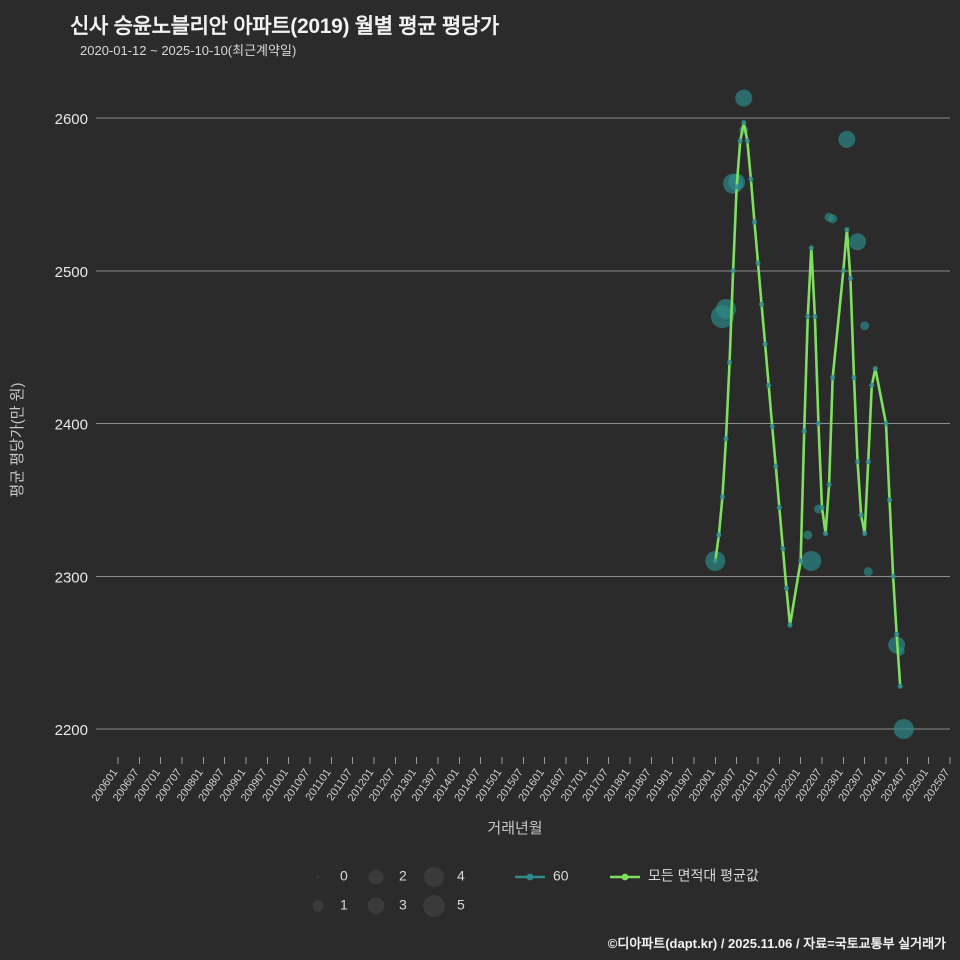  Describe the element at coordinates (344, 876) in the screenshot. I see `legend-size-label: 0` at that location.